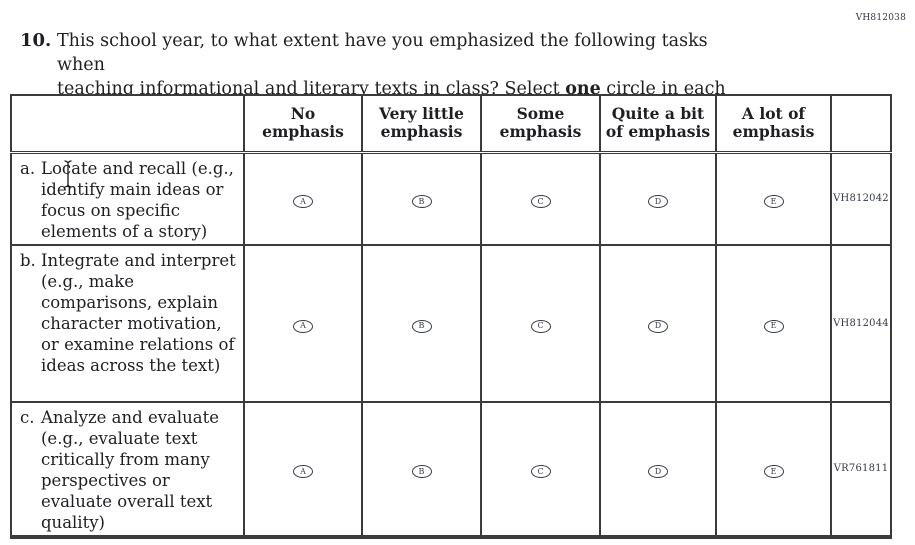  I want to click on option-cell-c-a-lot: E, so click(773, 469).